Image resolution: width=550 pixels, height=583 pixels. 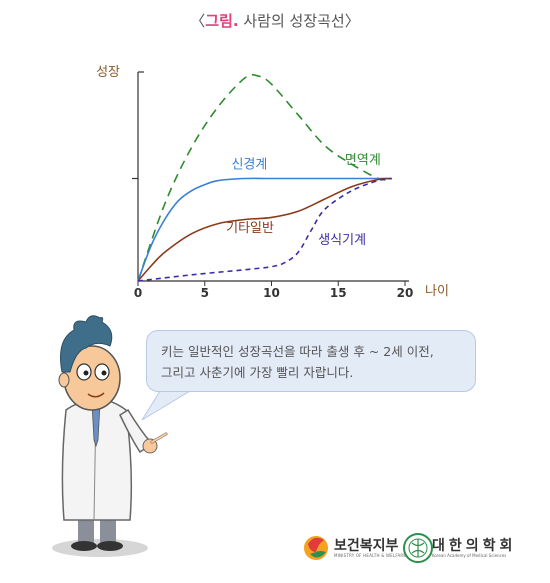 I want to click on figure-title: 〈그림. 사람의 성장곡선〉, so click(x=275, y=20).